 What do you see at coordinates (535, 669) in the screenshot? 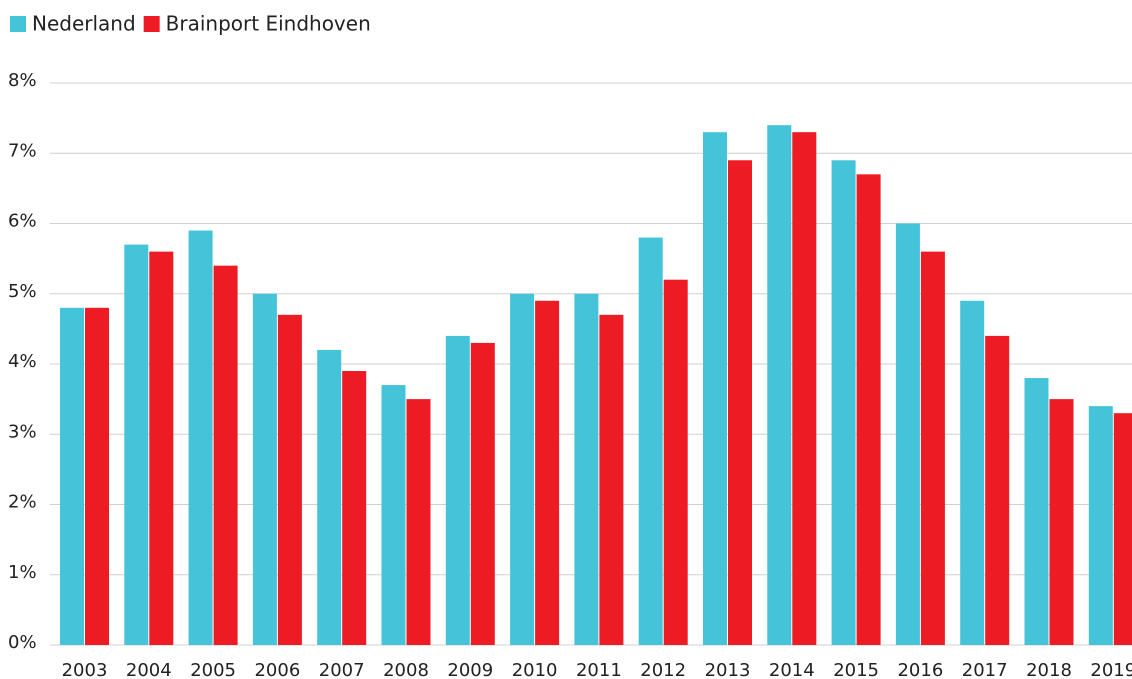
I see `x-tick-label: 2010` at bounding box center [535, 669].